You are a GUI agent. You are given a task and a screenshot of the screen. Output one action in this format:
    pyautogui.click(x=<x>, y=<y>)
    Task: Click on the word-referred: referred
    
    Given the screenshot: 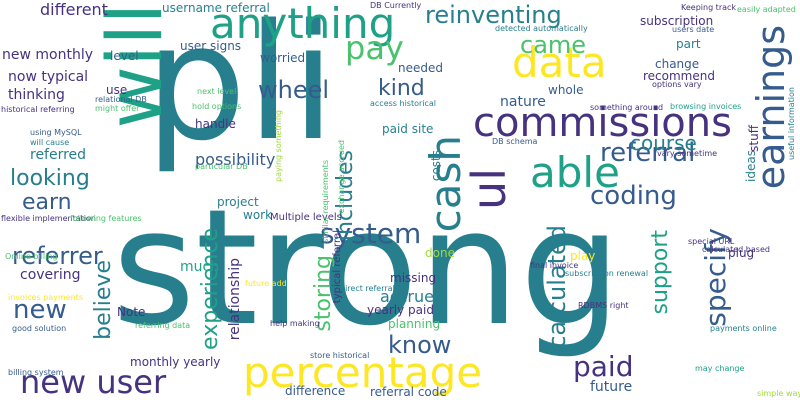 What is the action you would take?
    pyautogui.click(x=58, y=155)
    